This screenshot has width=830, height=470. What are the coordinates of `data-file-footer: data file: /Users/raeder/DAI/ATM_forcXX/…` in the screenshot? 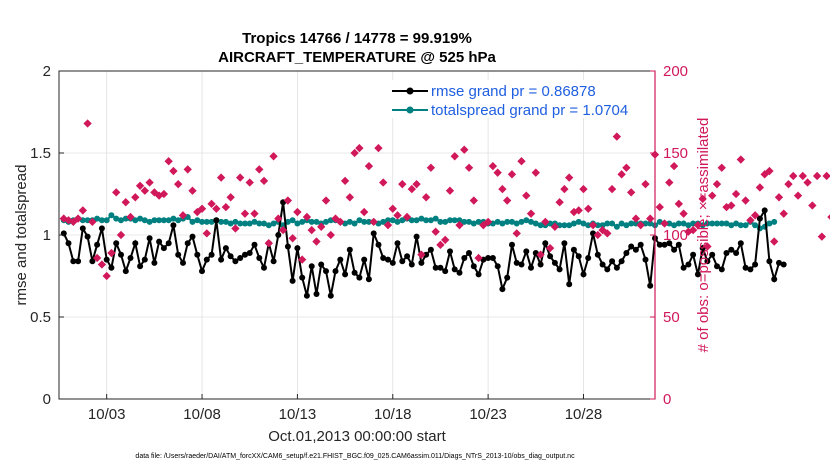 It's located at (355, 456).